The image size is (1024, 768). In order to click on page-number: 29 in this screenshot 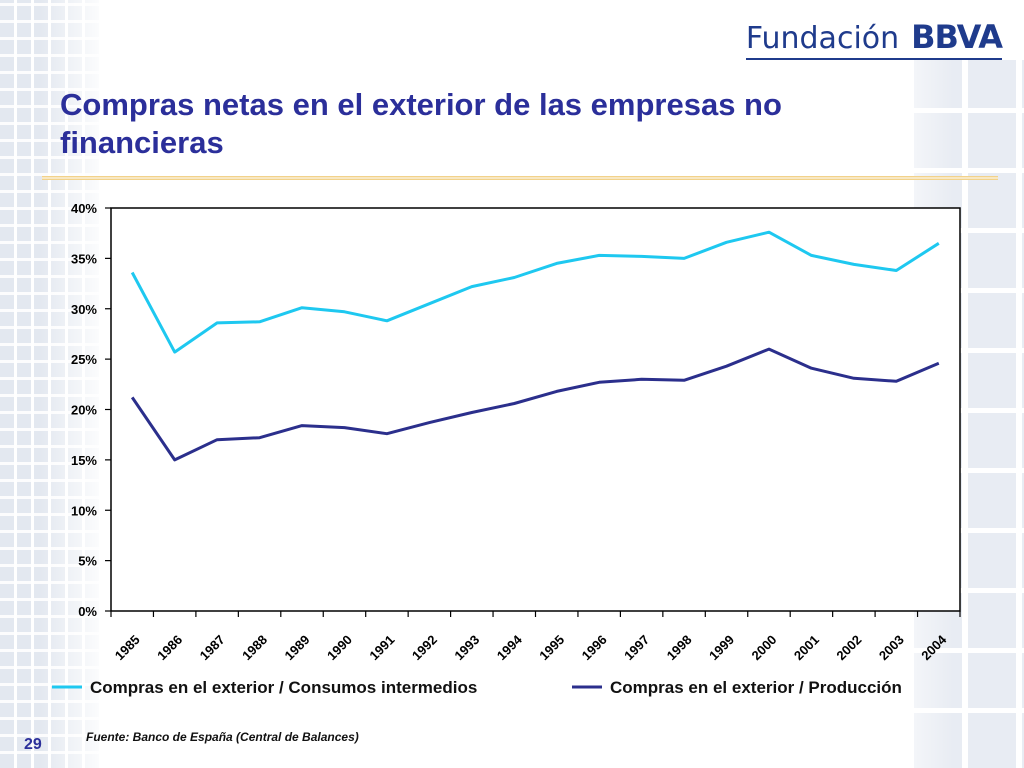, I will do `click(33, 744)`.